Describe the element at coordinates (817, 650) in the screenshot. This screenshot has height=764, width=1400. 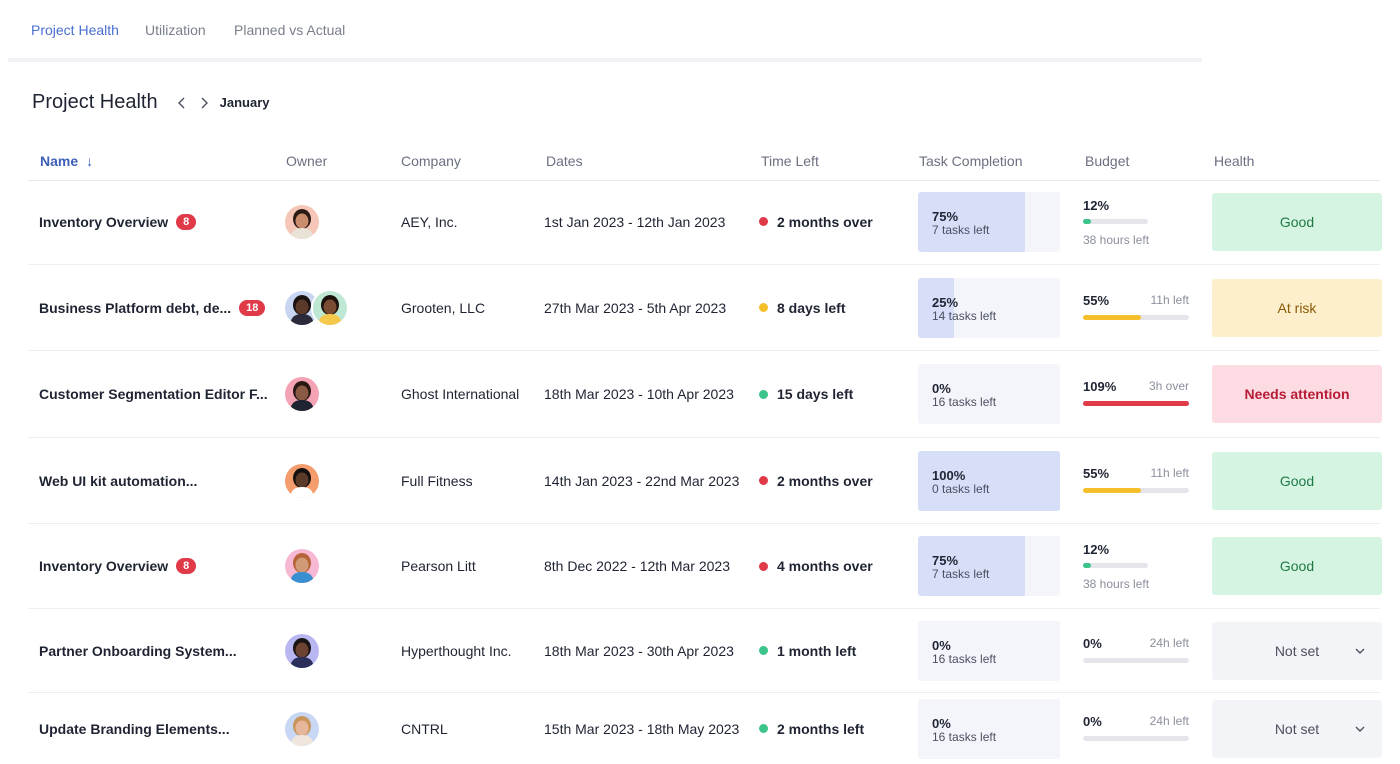
I see `time-left: 1 month left` at that location.